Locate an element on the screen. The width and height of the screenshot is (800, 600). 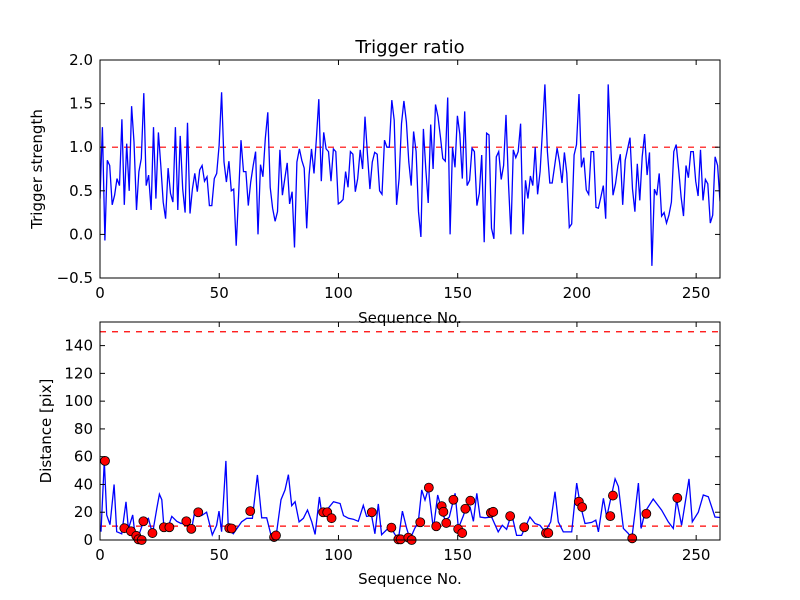
y-tick-label: 100 is located at coordinates (78, 401).